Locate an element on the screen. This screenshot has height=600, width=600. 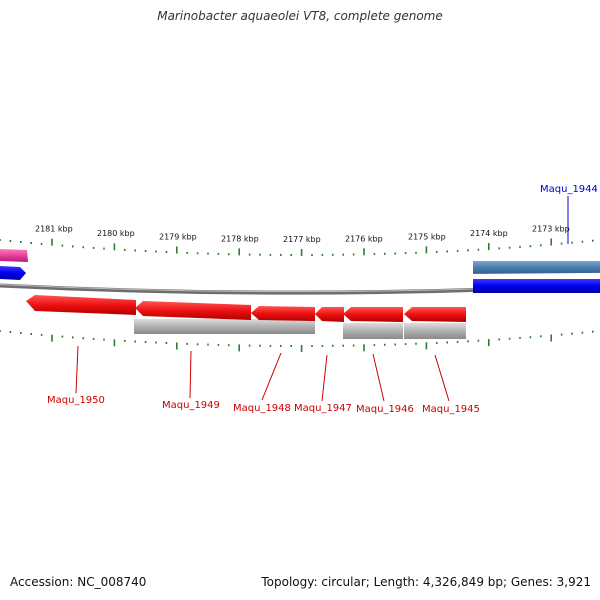
callout-line-maqu-1946 is located at coordinates (378, 377).